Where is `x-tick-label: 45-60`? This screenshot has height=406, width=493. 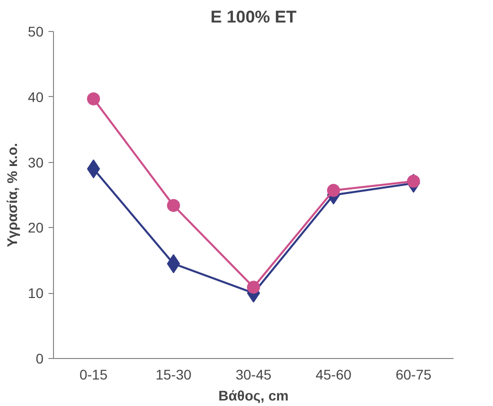 x-tick-label: 45-60 is located at coordinates (334, 374).